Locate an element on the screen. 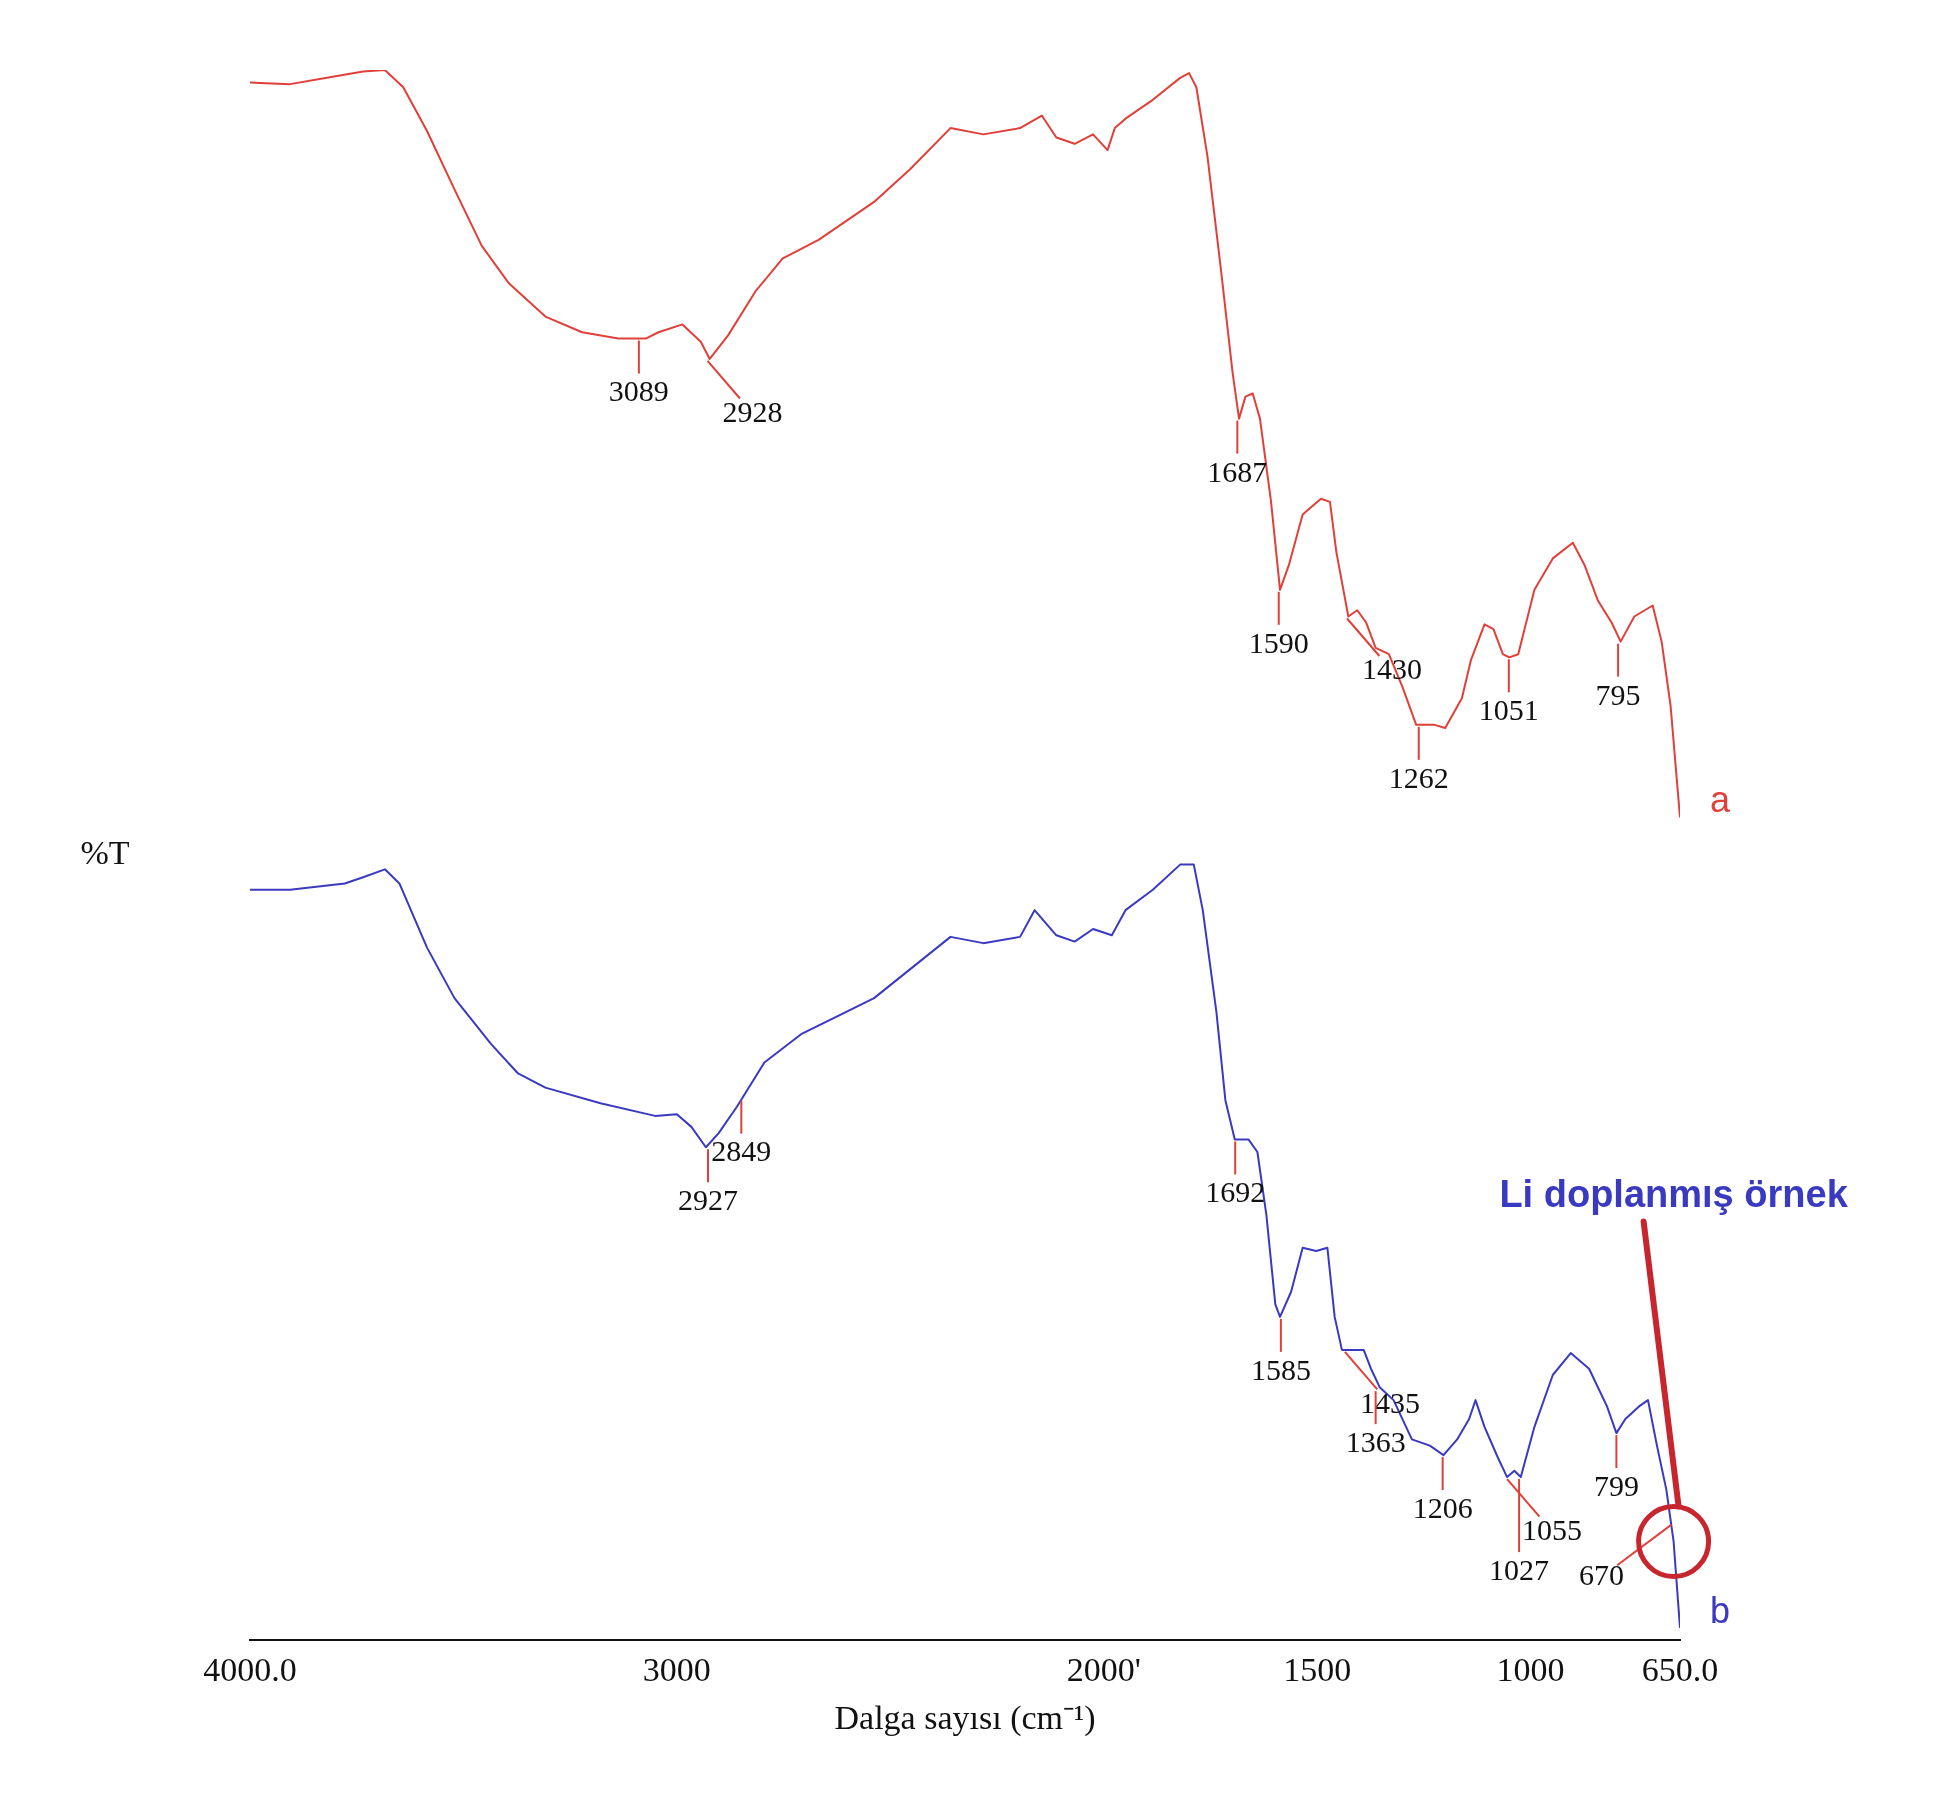 The image size is (1960, 1804). x-tick-label: 2000' is located at coordinates (1103, 1669).